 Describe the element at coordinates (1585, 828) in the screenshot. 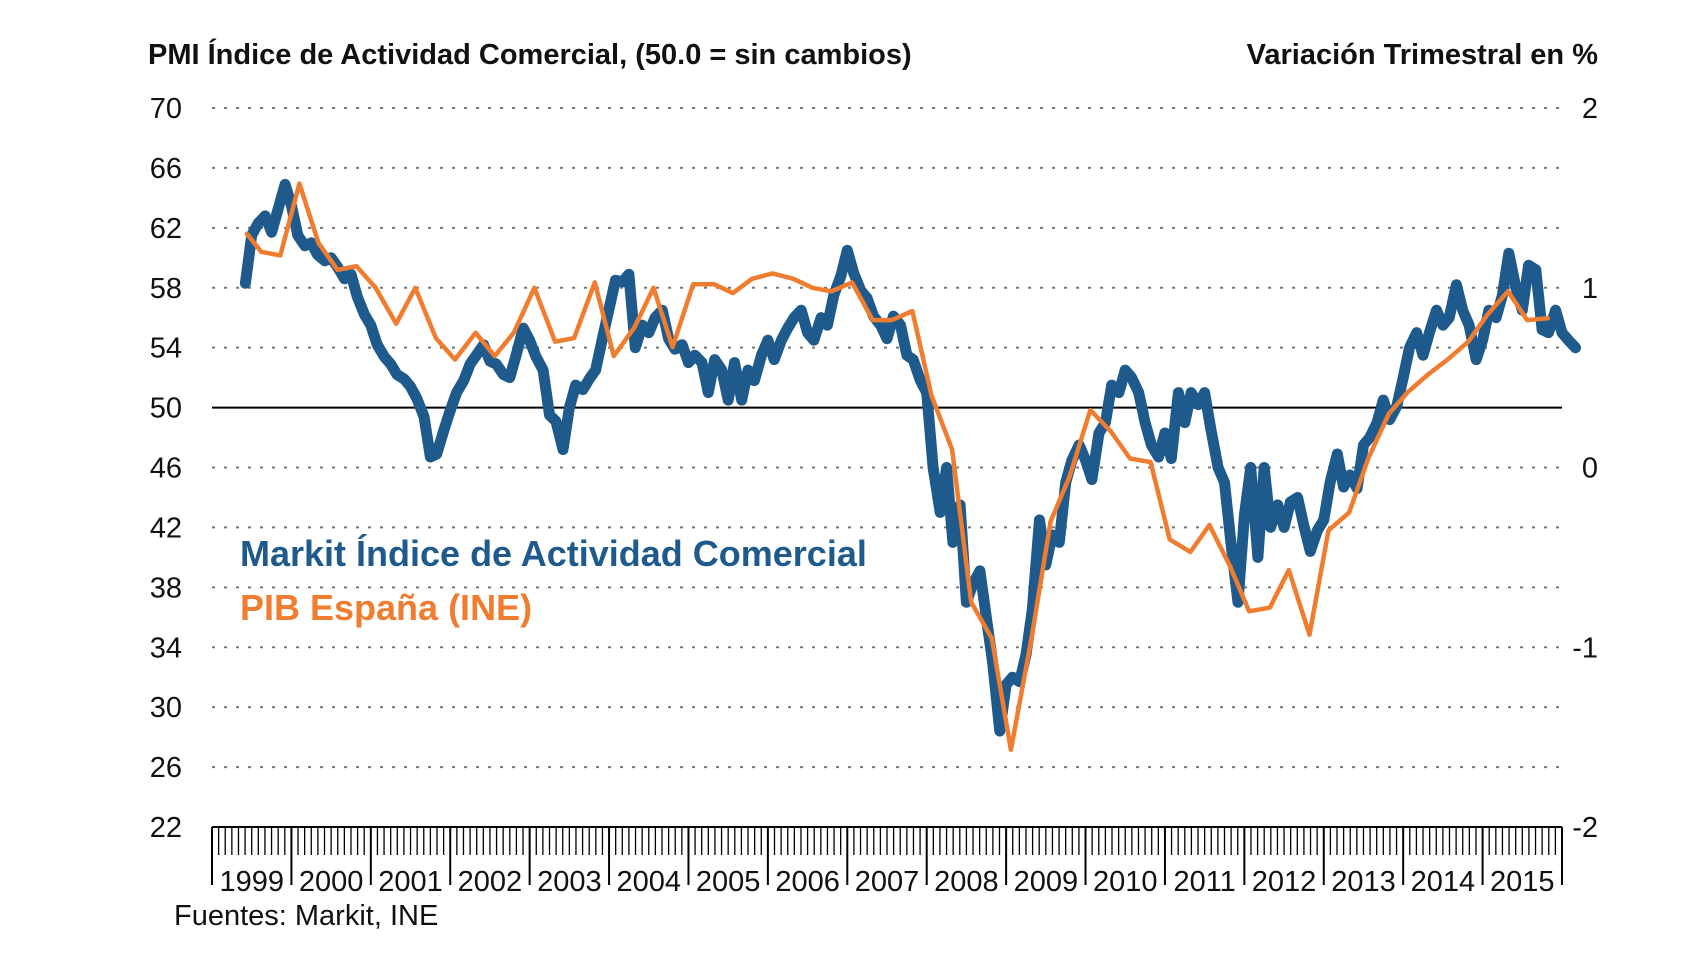

I see `right-tick-label: -2` at that location.